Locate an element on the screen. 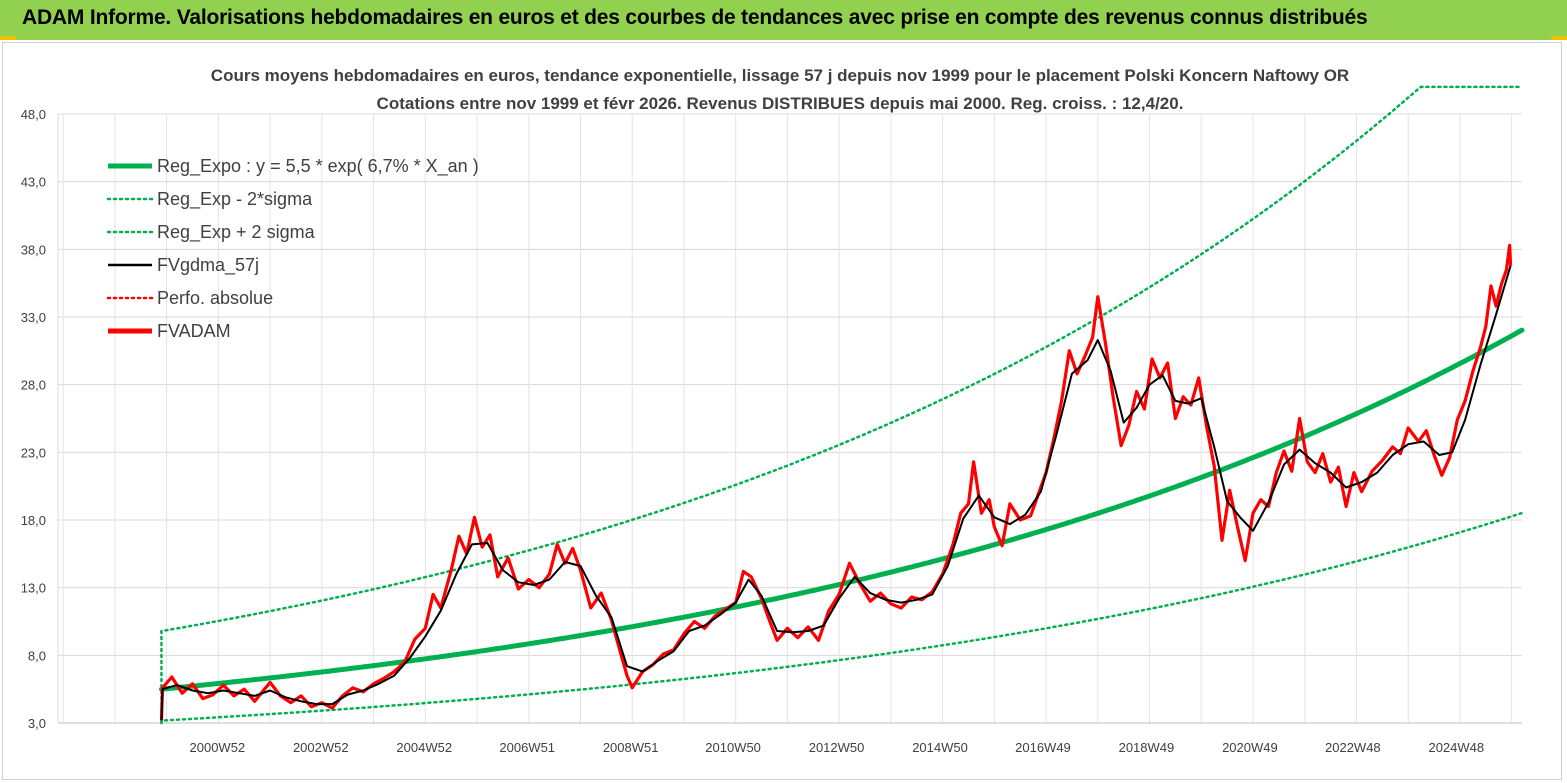 The image size is (1567, 783). x-tick-label: 2012W50 is located at coordinates (837, 747).